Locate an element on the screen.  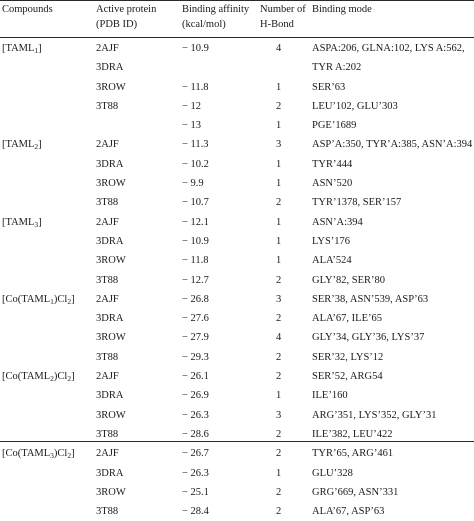
binding-mode-cell: ALA’524 is located at coordinates (332, 261).